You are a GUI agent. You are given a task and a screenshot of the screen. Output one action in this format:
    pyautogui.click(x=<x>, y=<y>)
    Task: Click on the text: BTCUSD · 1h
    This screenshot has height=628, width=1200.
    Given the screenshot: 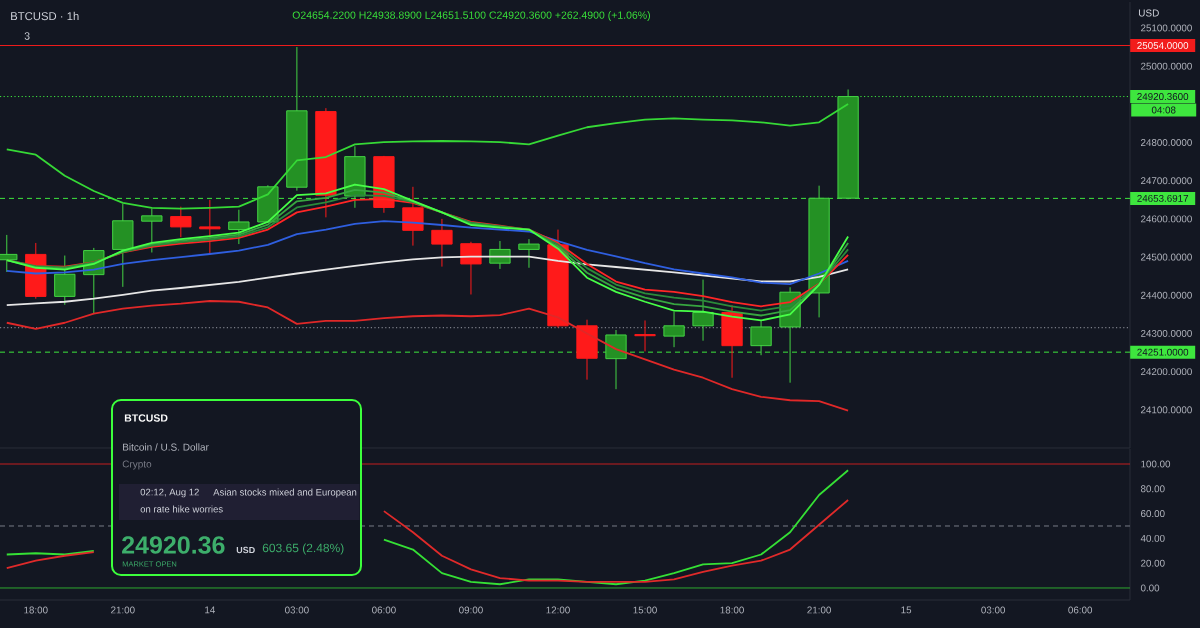 What is the action you would take?
    pyautogui.click(x=45, y=16)
    